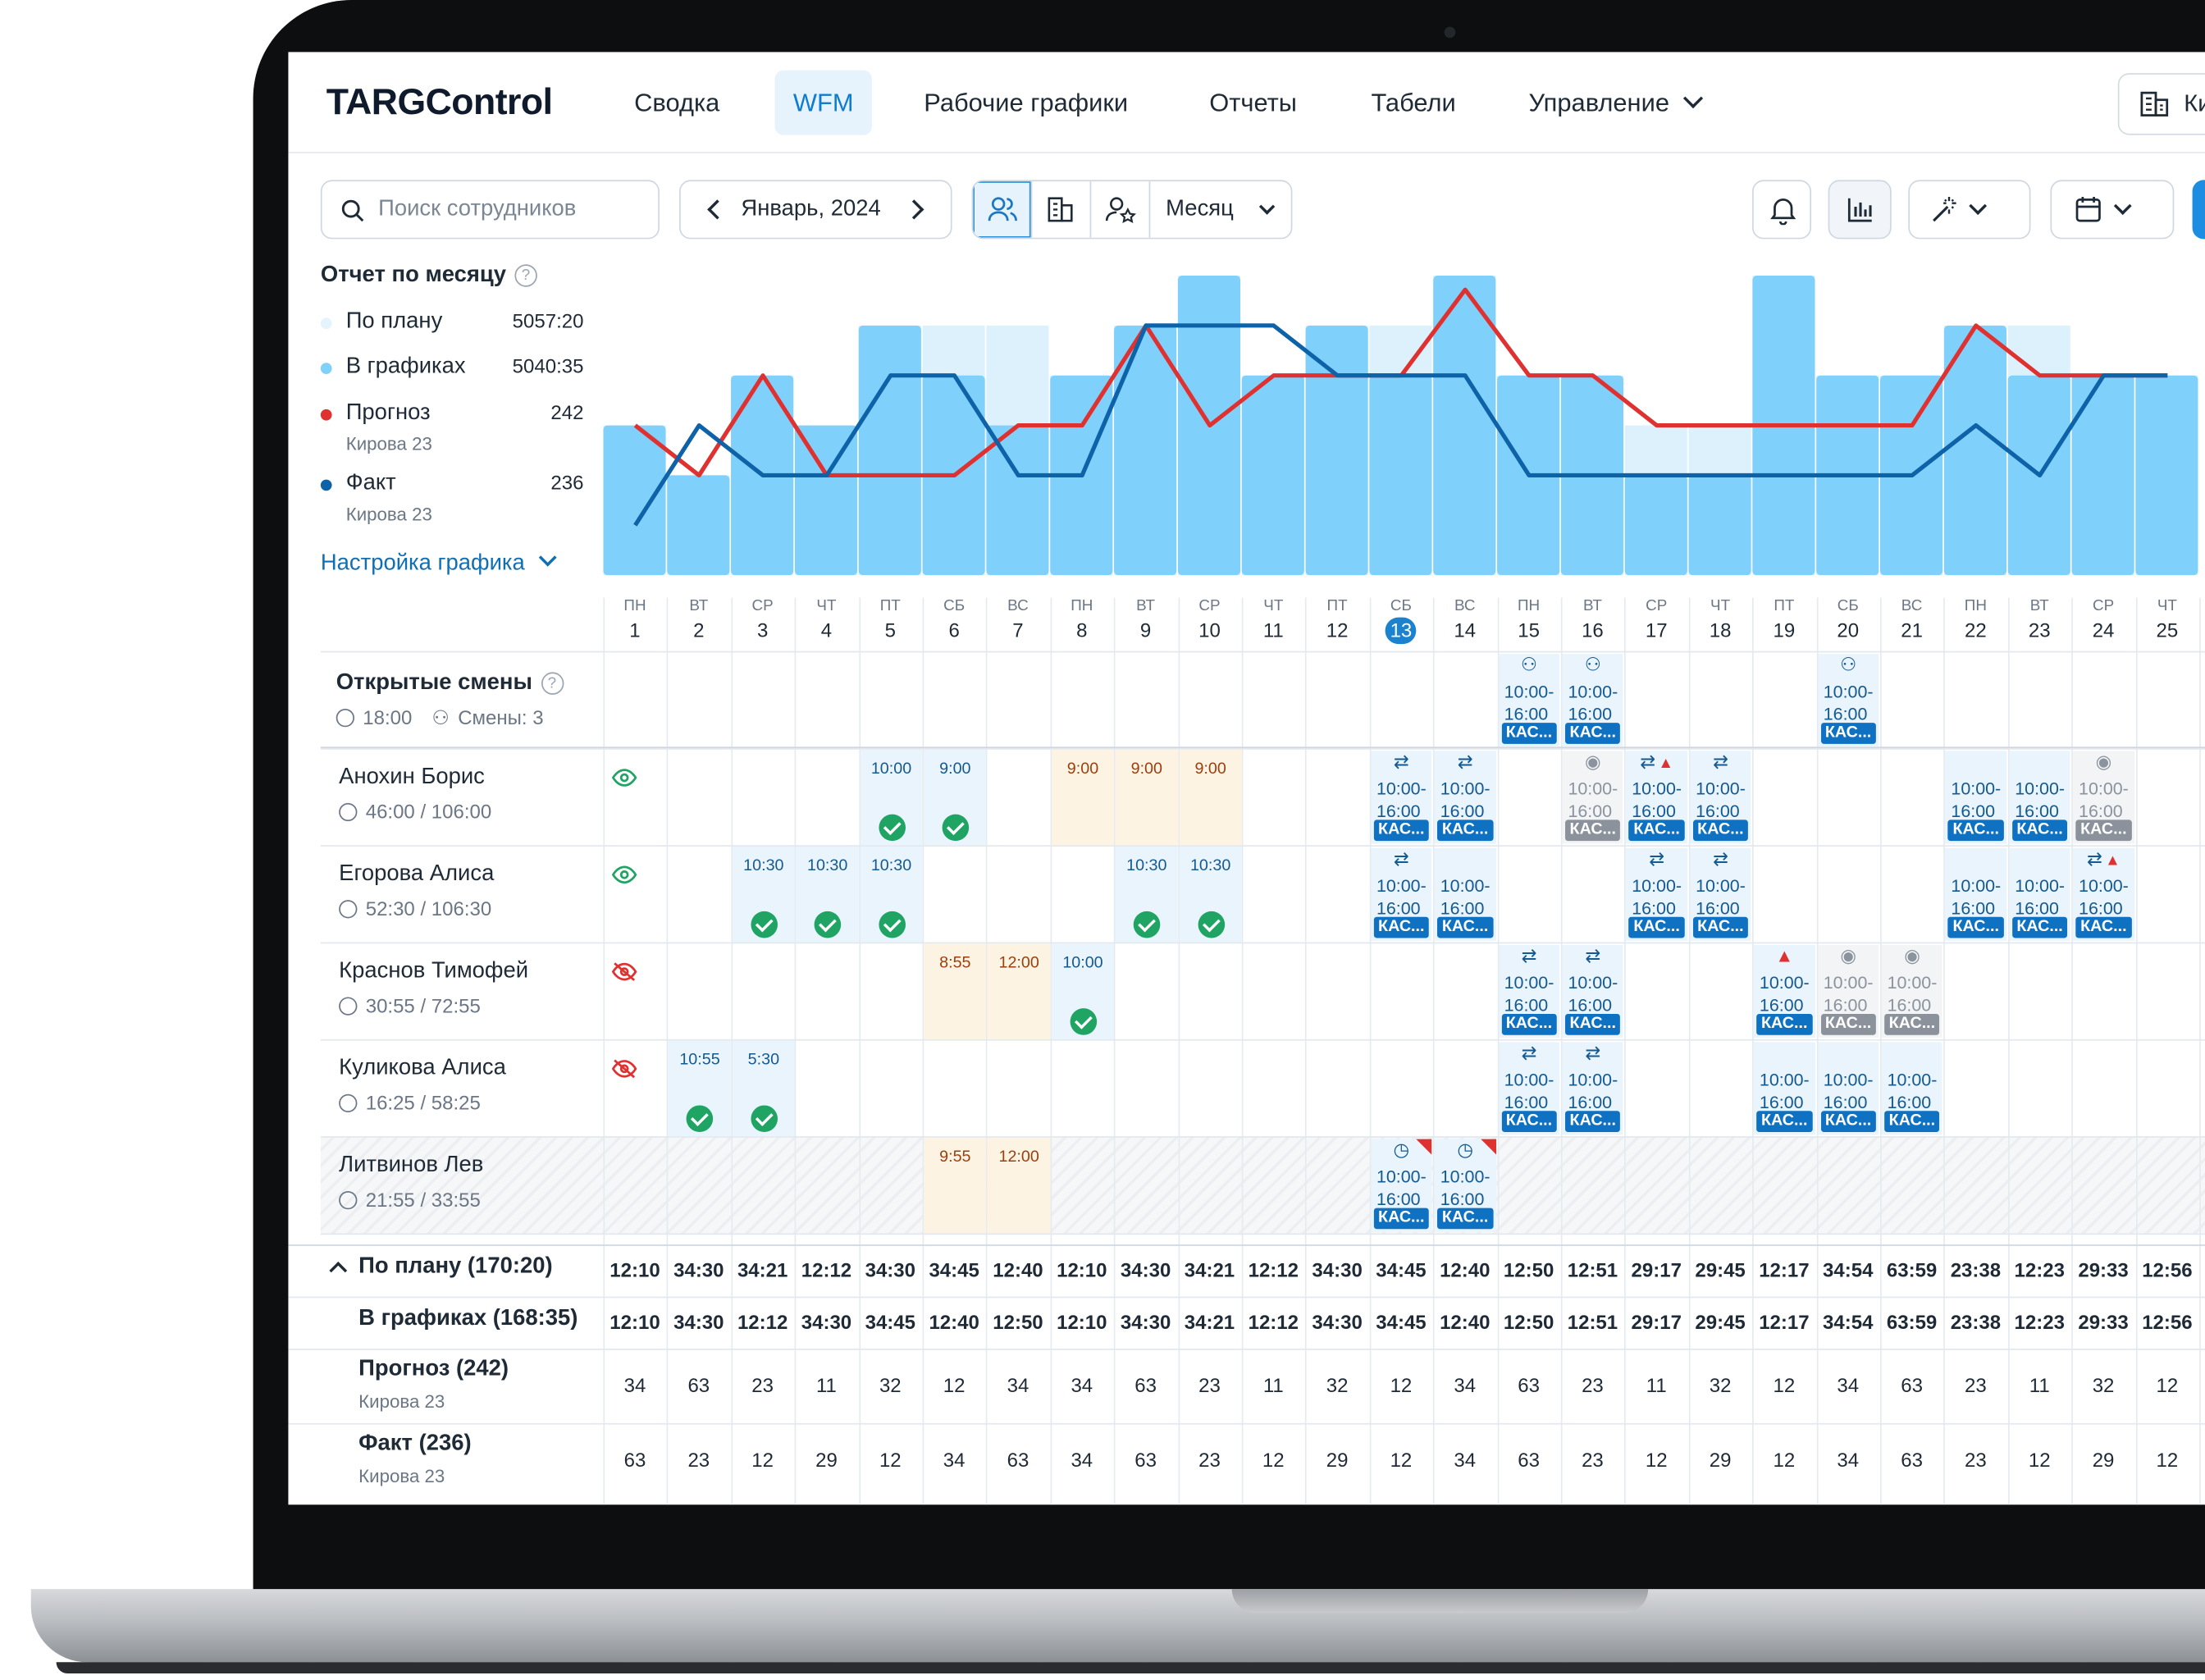  Describe the element at coordinates (914, 210) in the screenshot. I see `chevron-right-icon` at that location.